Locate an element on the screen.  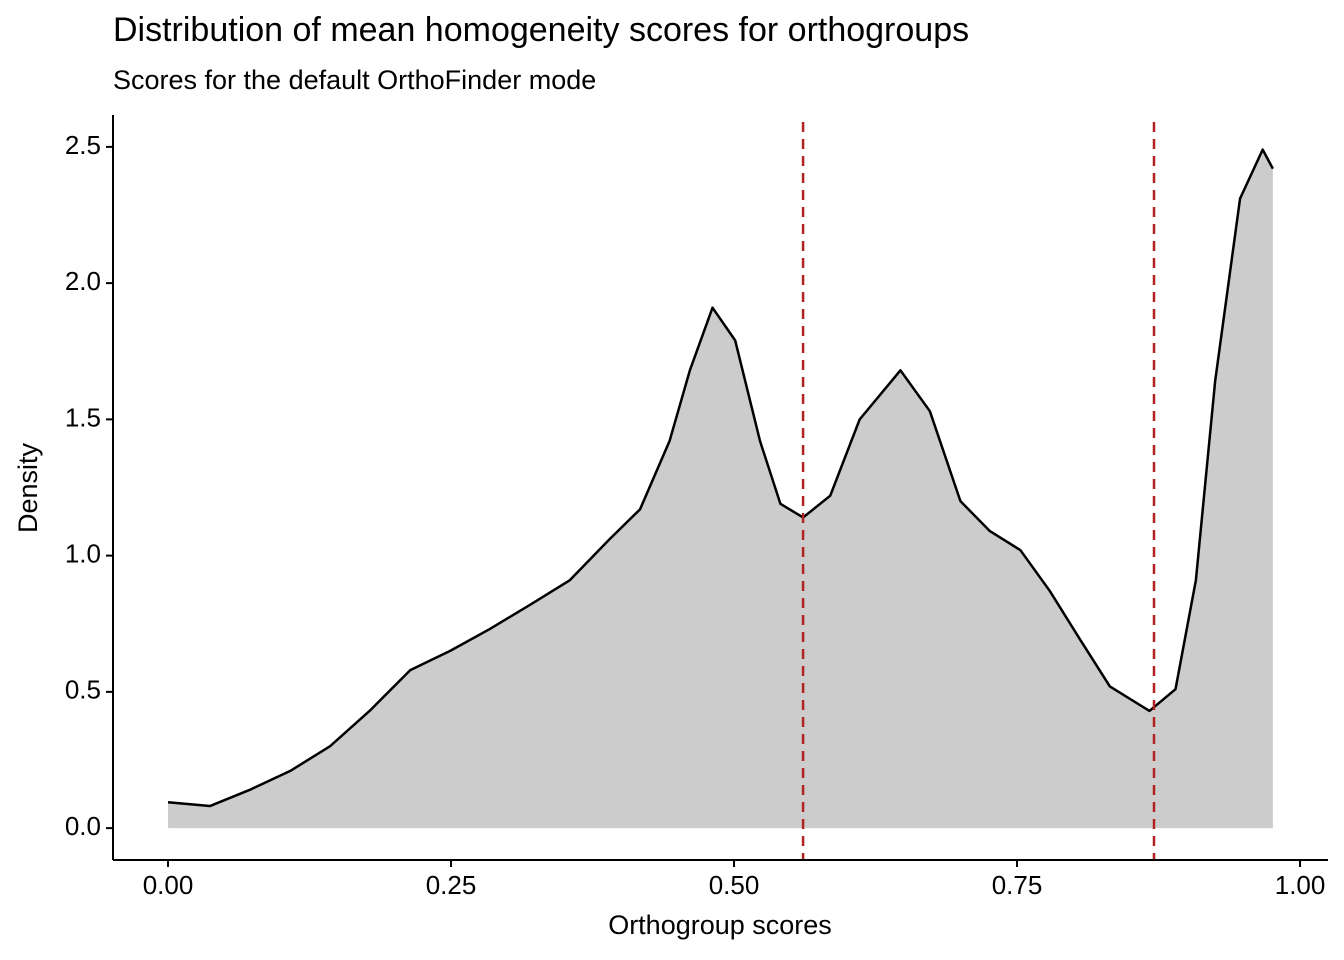
x-tick-label: 0.25 is located at coordinates (451, 885).